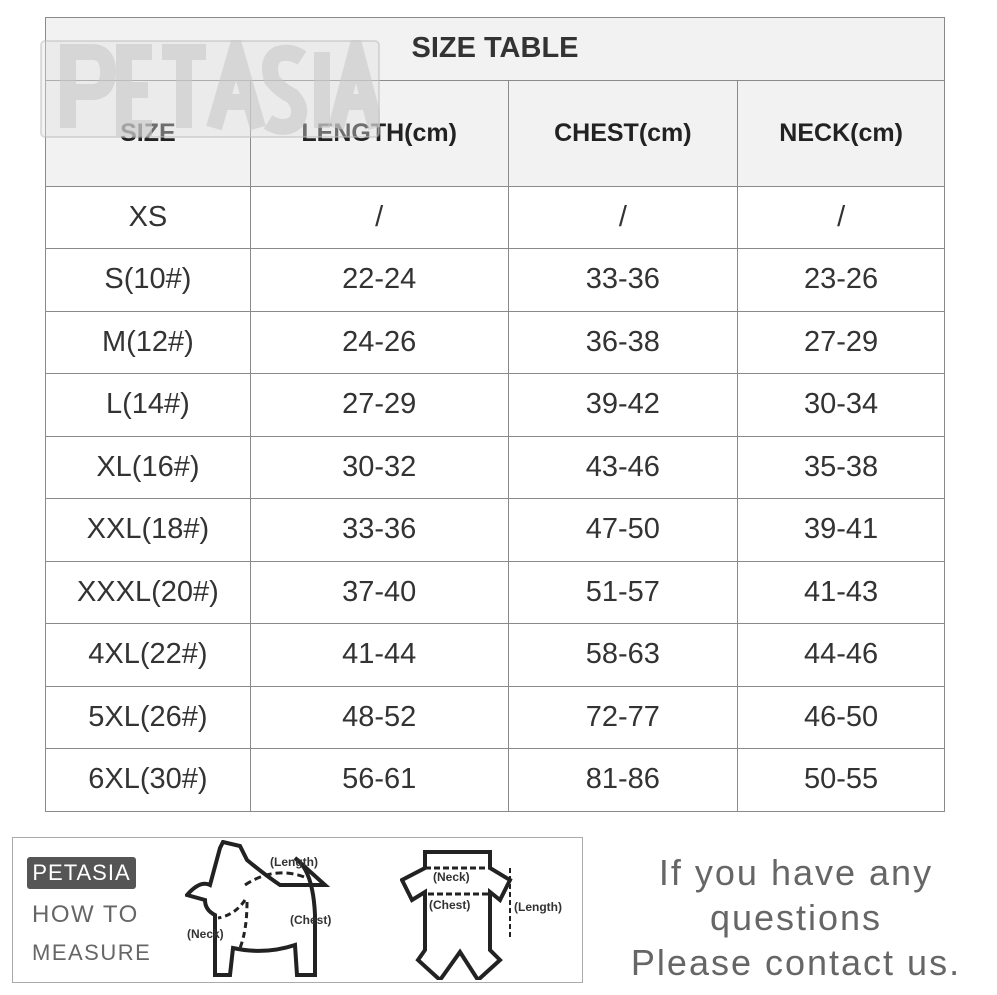 The image size is (997, 995). Describe the element at coordinates (841, 530) in the screenshot. I see `table-cell: 39-41` at that location.